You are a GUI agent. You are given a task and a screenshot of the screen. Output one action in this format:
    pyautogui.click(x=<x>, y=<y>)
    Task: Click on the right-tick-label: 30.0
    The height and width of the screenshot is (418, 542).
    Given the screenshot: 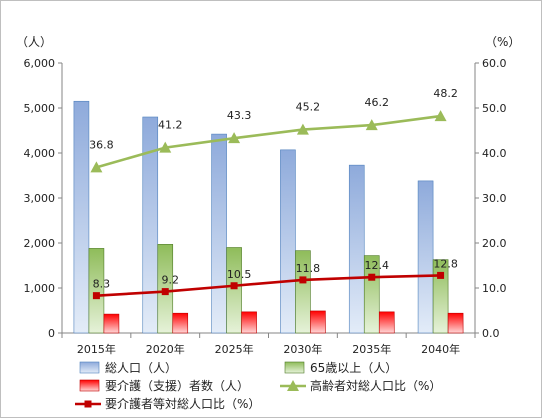 What is the action you would take?
    pyautogui.click(x=494, y=198)
    